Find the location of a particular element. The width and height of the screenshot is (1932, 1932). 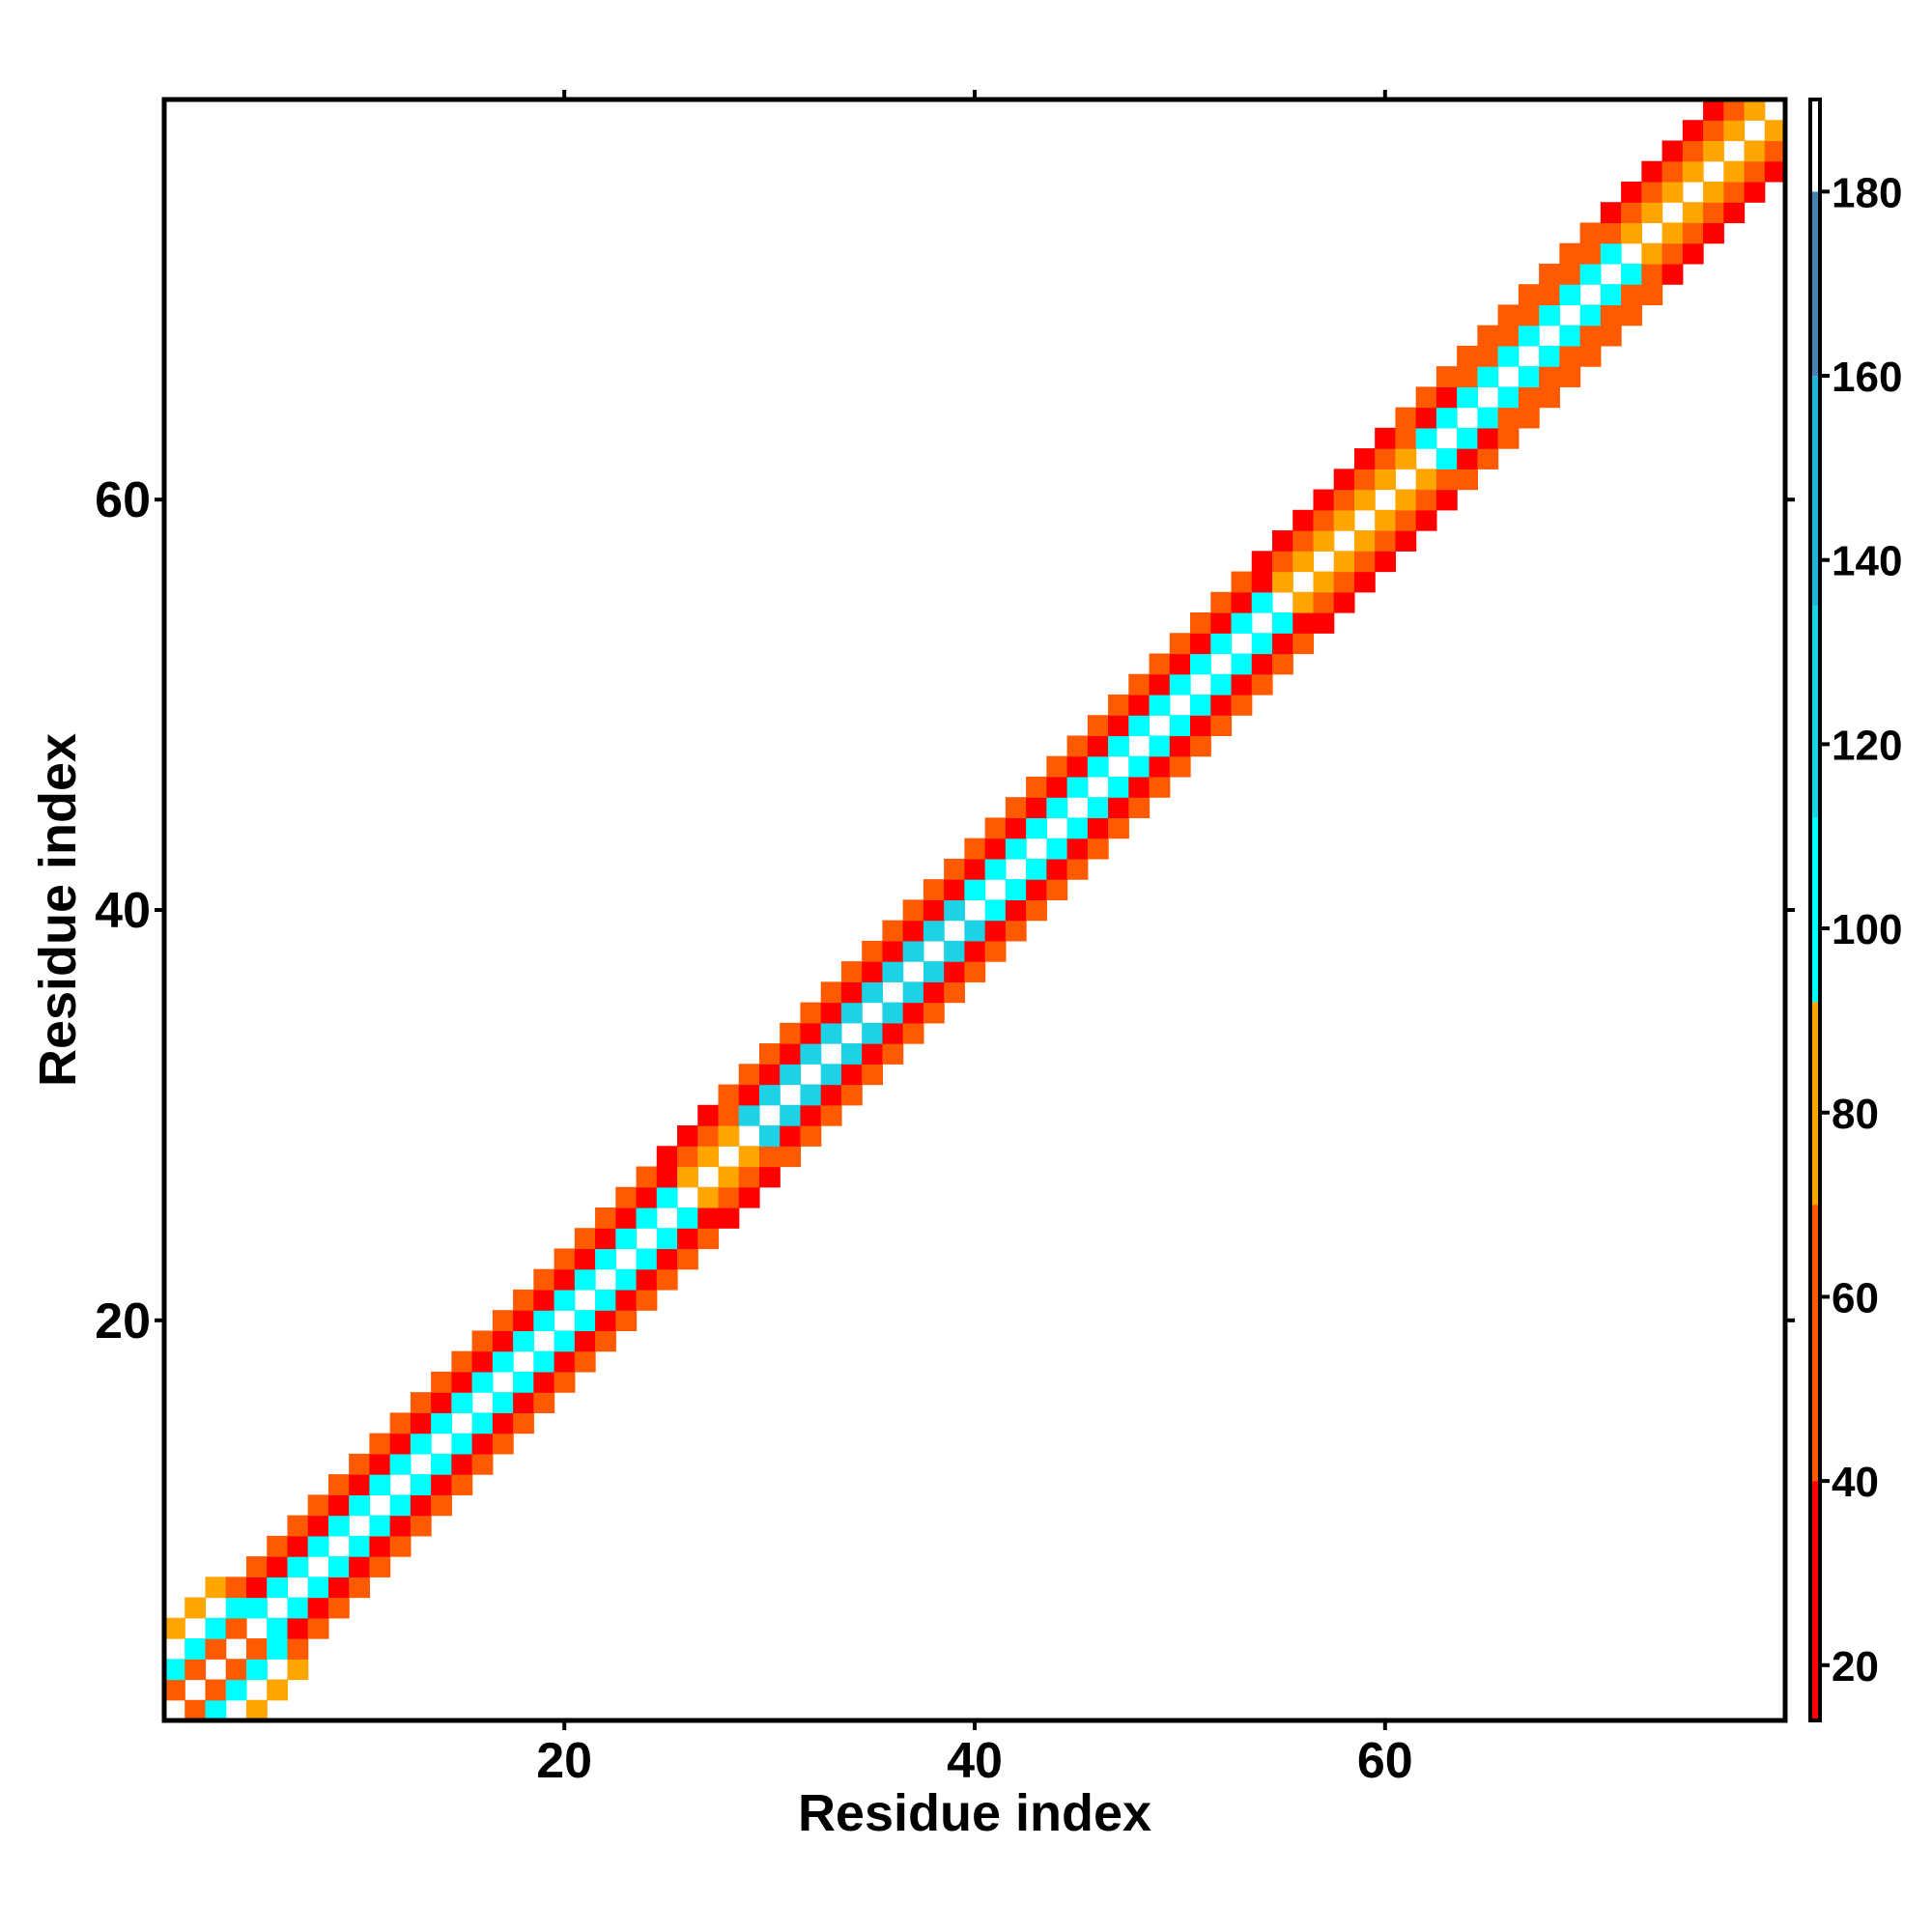

x-axis-title: Residue index is located at coordinates (974, 1813).